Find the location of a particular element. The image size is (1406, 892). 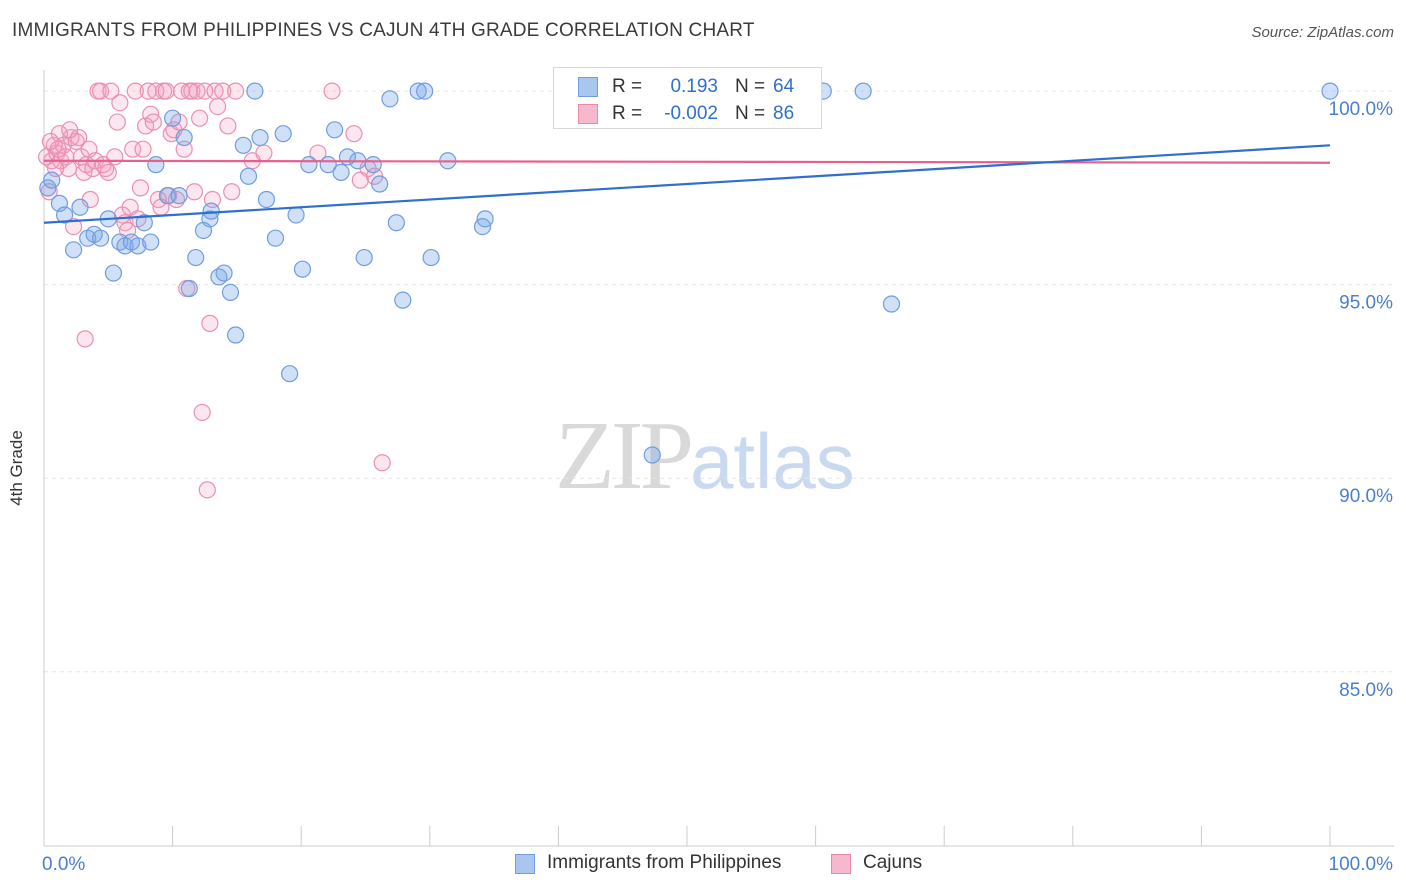

source-label: Source: ZipAtlas.com is located at coordinates (1322, 32).